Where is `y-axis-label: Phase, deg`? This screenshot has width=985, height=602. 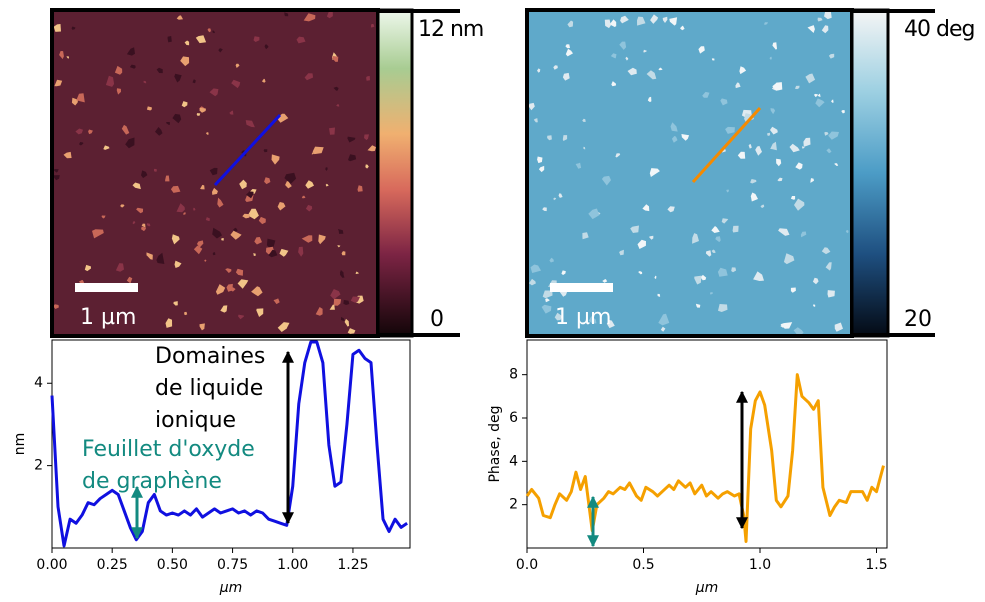 y-axis-label: Phase, deg is located at coordinates (495, 443).